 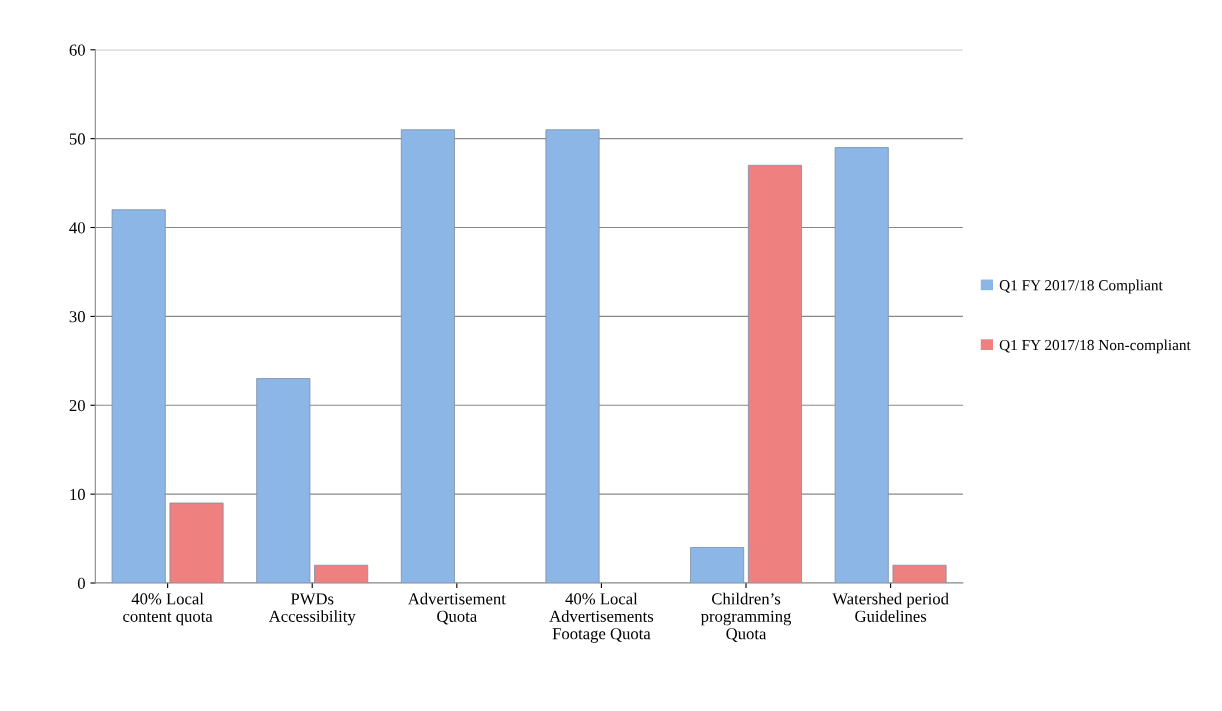 I want to click on y-tick-label: 50, so click(x=77, y=139).